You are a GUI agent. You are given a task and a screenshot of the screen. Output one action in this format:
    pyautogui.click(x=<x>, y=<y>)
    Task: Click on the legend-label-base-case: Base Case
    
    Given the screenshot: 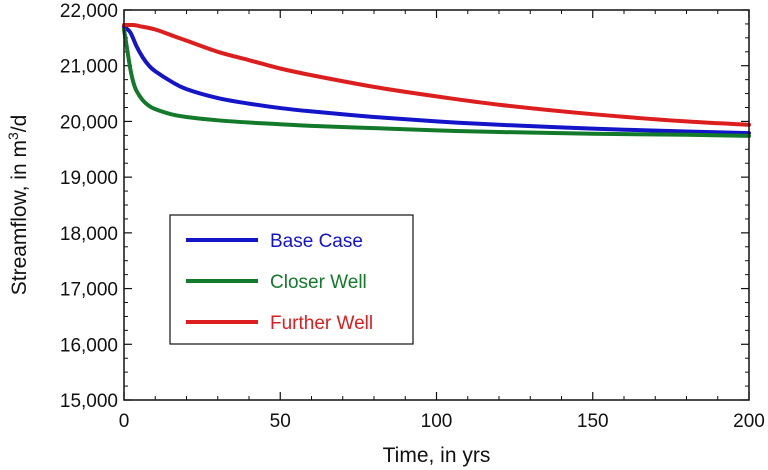 What is the action you would take?
    pyautogui.click(x=316, y=241)
    